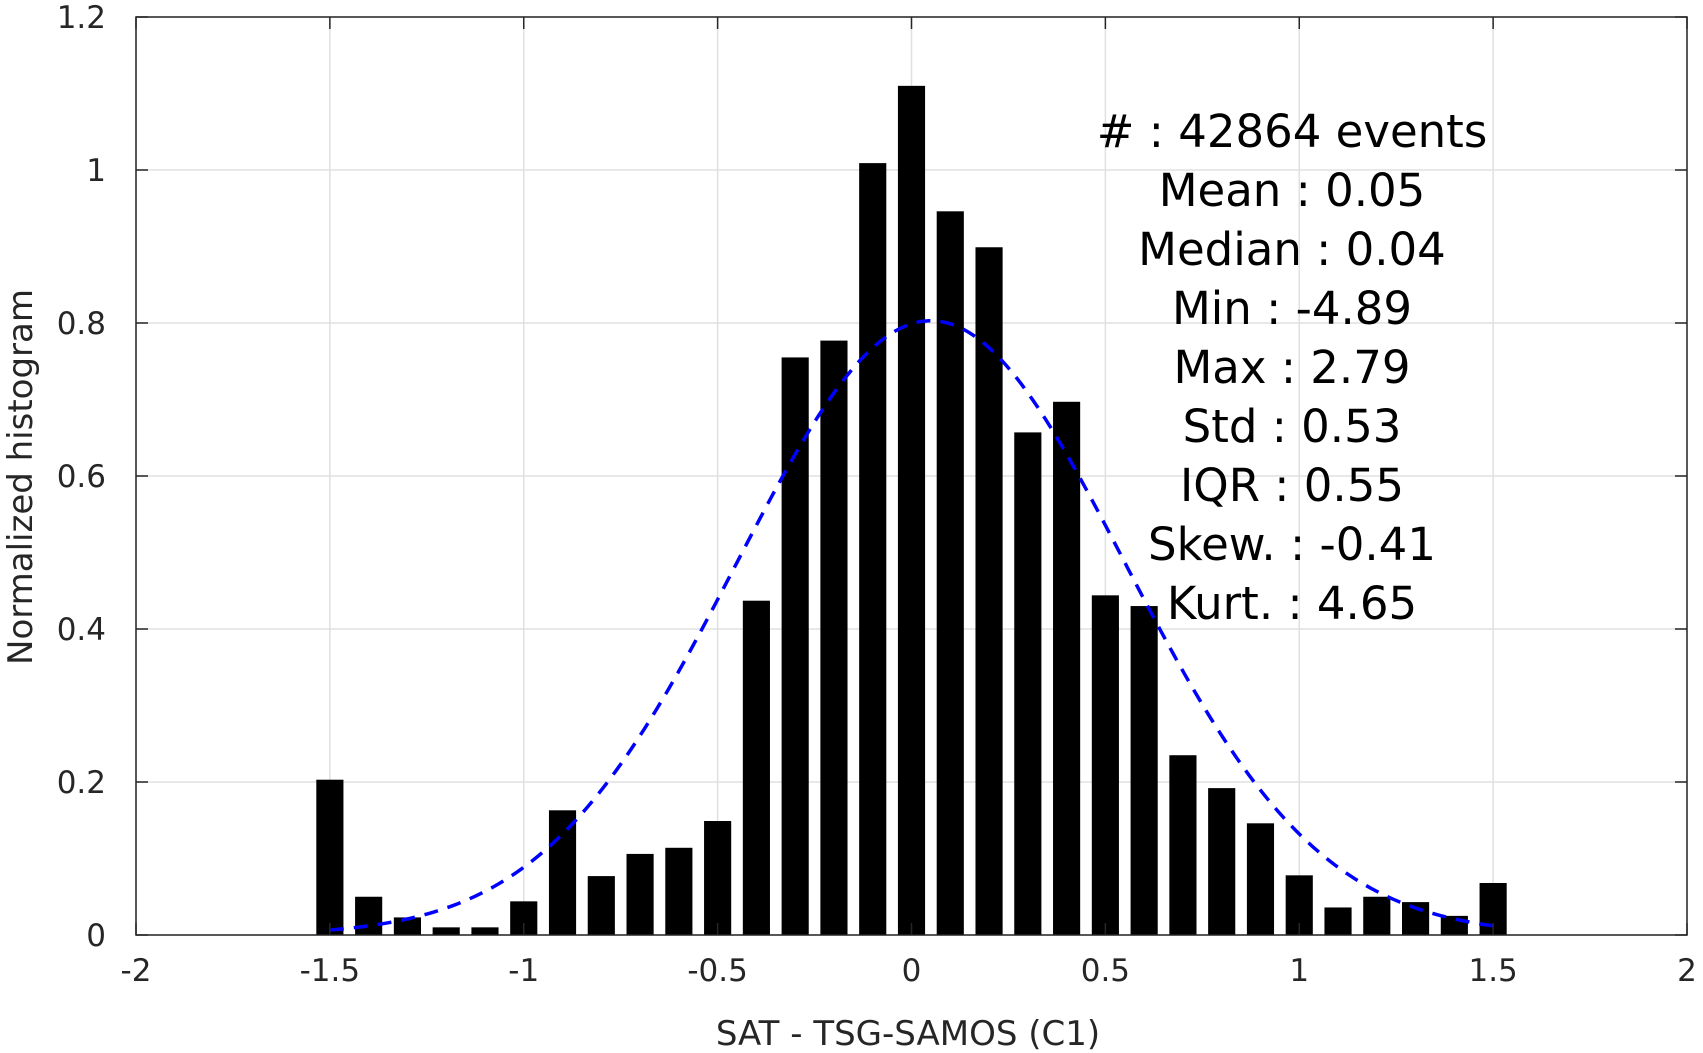 This screenshot has width=1703, height=1053. What do you see at coordinates (1219, 308) in the screenshot?
I see `stat-name: Min` at bounding box center [1219, 308].